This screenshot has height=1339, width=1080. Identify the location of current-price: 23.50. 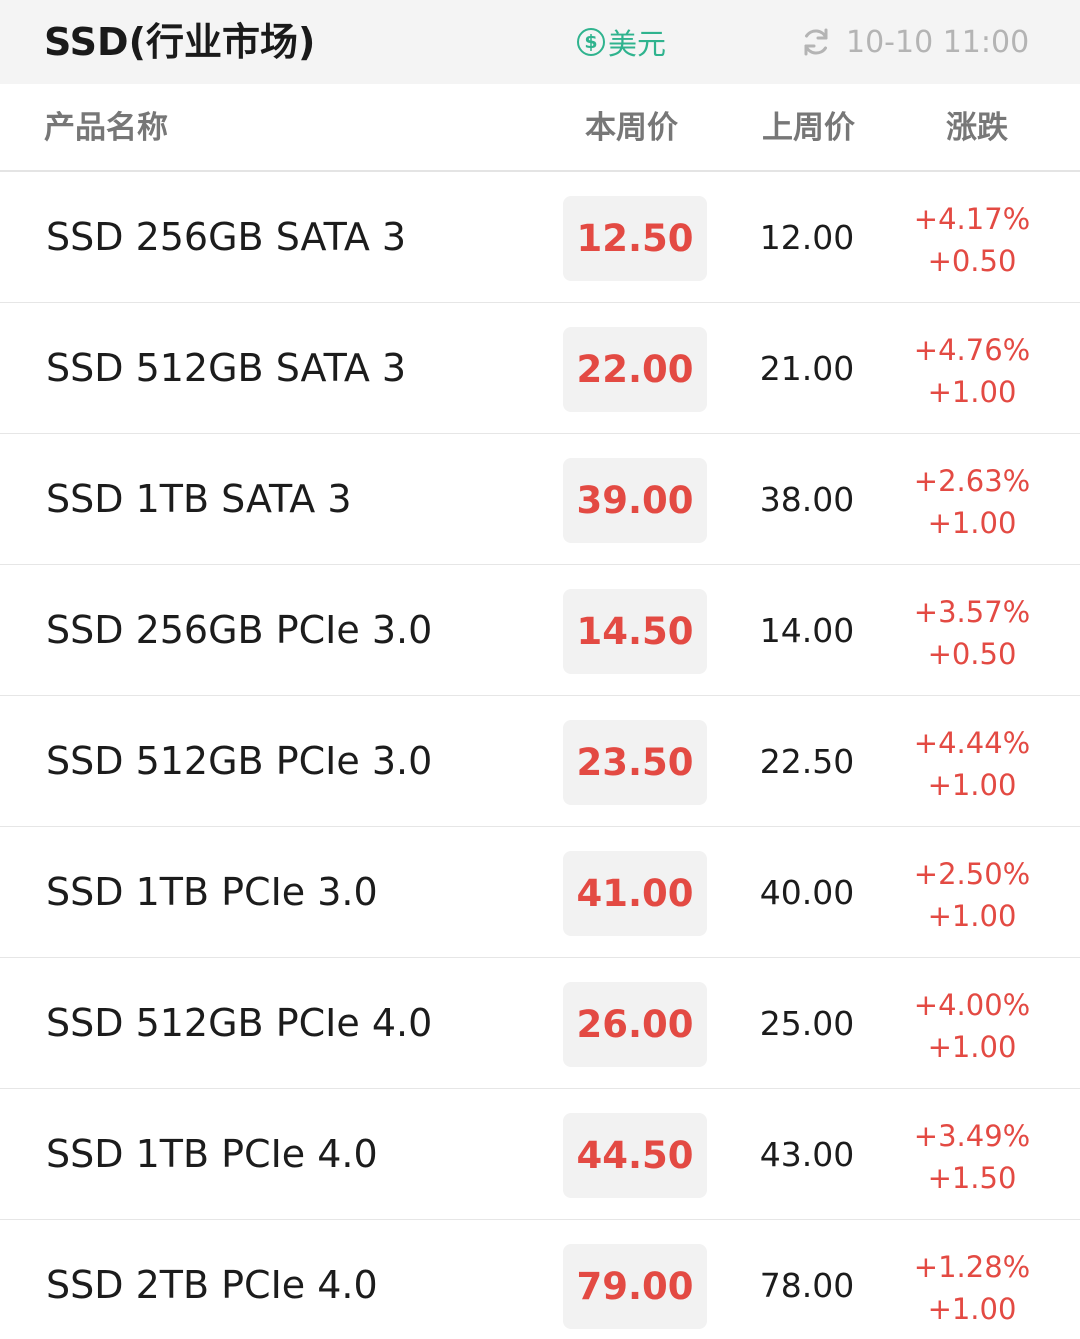
(635, 762).